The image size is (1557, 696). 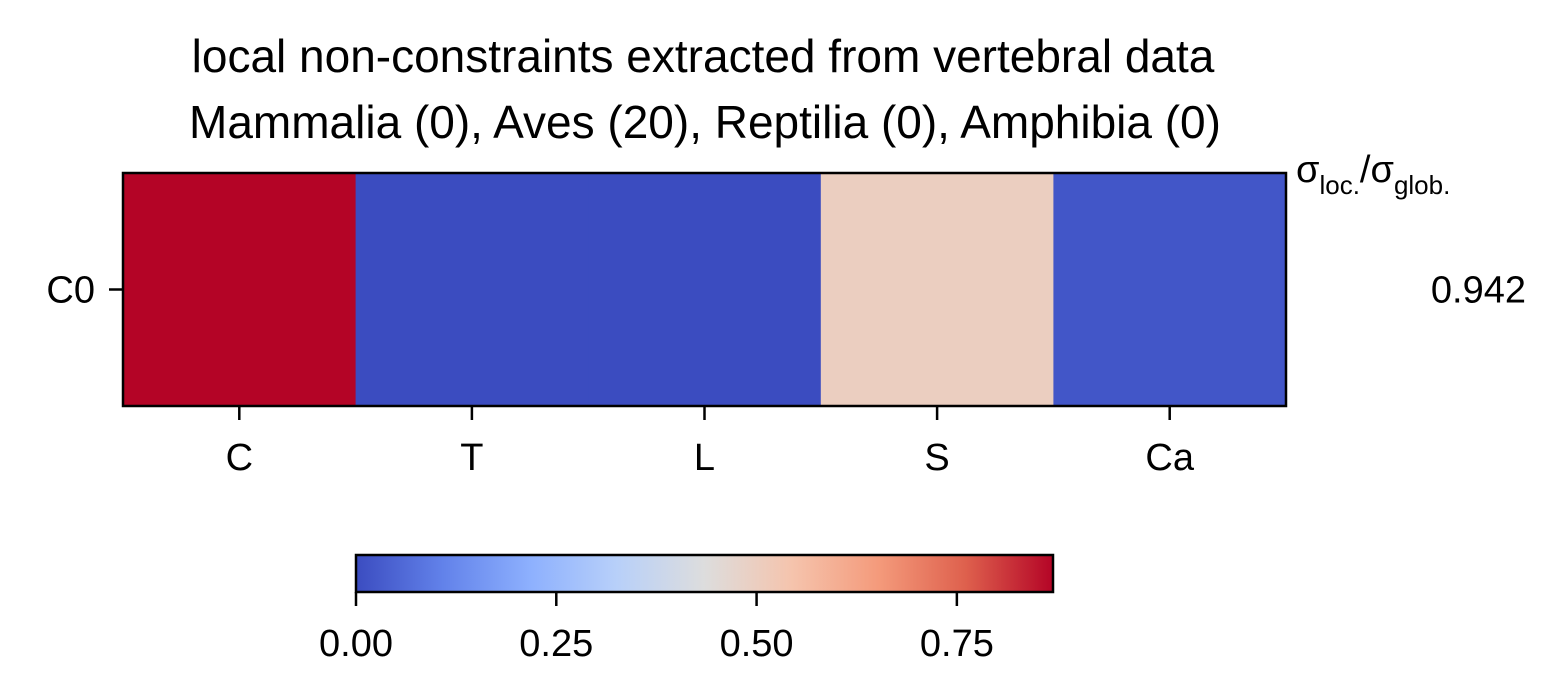 What do you see at coordinates (704, 573) in the screenshot?
I see `colorbar` at bounding box center [704, 573].